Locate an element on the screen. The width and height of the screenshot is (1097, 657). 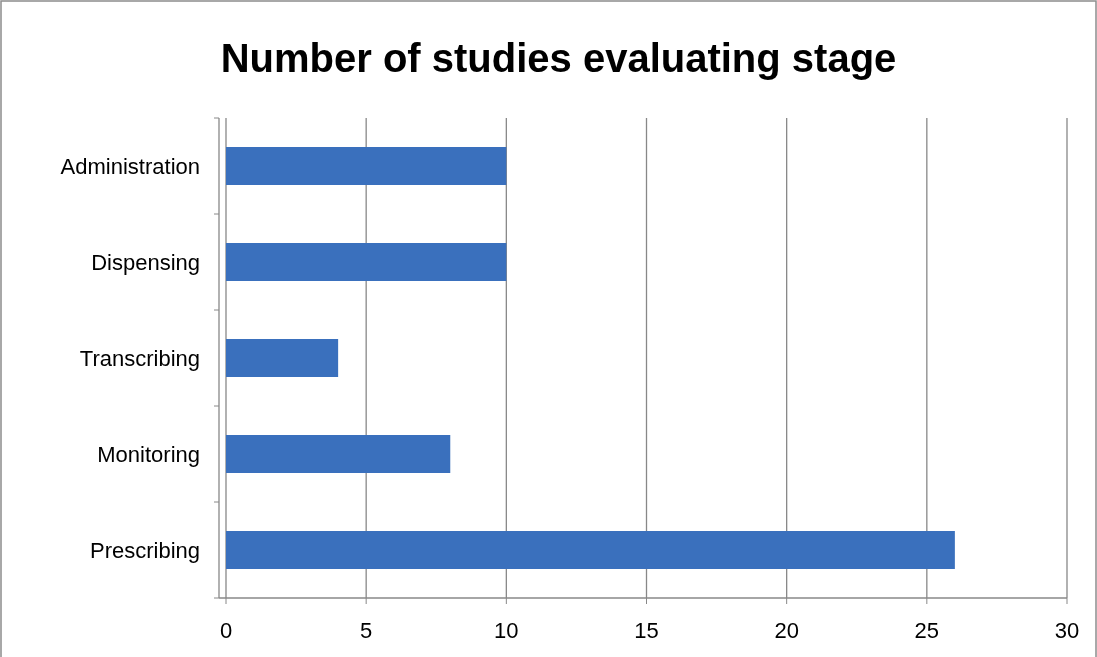
x-tick-label: 5 is located at coordinates (366, 630).